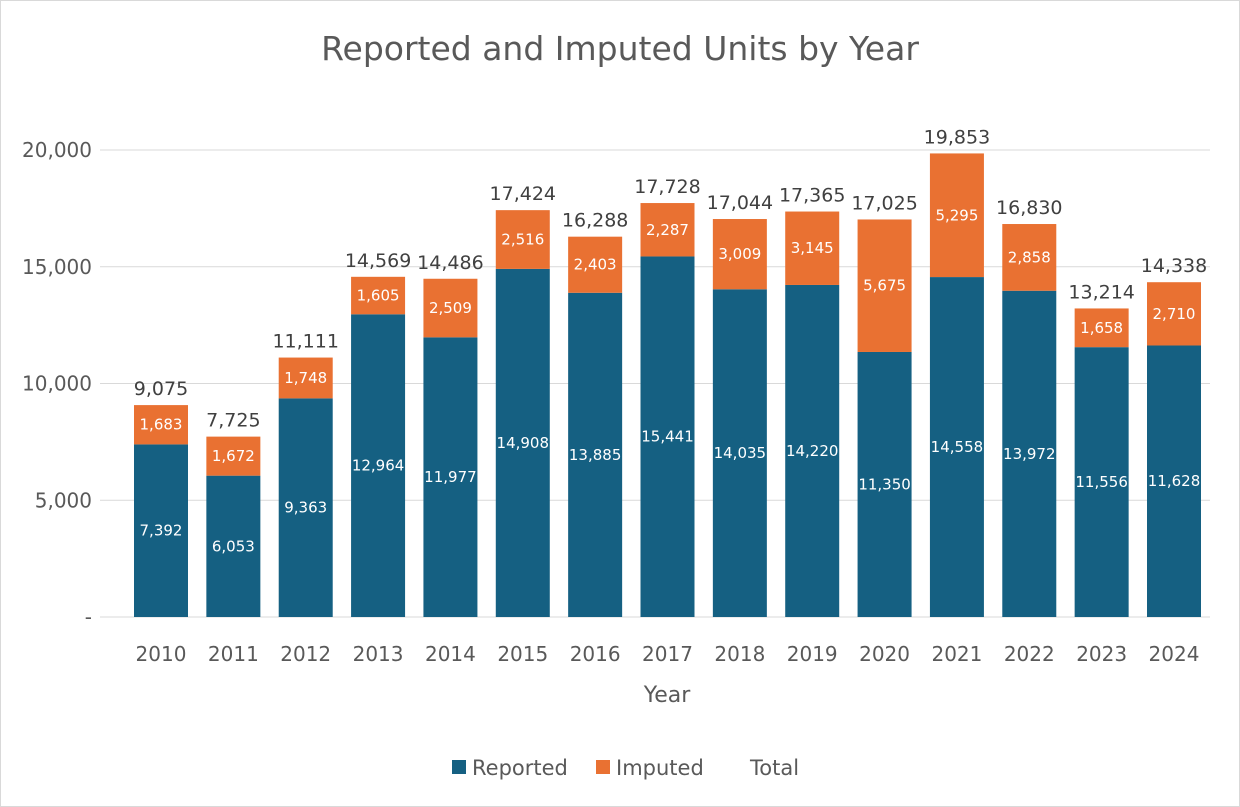 This screenshot has height=807, width=1240. Describe the element at coordinates (884, 203) in the screenshot. I see `data-label-total: 17,025` at that location.